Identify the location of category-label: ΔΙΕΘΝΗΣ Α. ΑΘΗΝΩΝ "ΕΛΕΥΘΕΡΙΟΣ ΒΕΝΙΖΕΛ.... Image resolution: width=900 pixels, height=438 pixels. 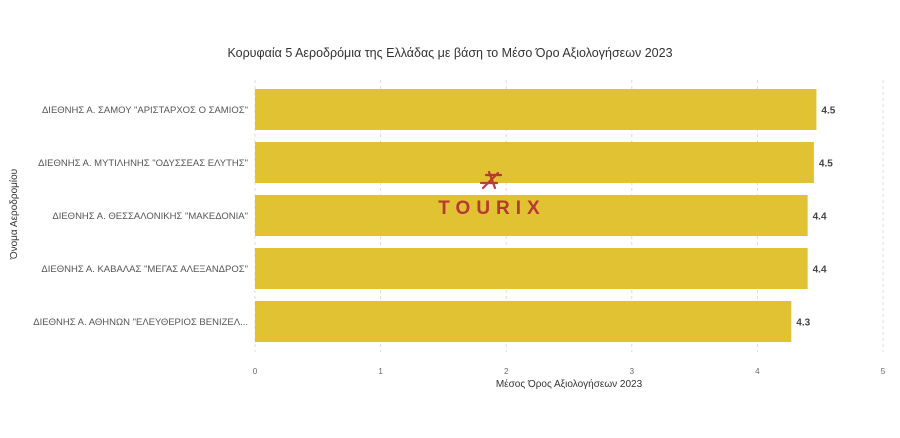
(140, 322).